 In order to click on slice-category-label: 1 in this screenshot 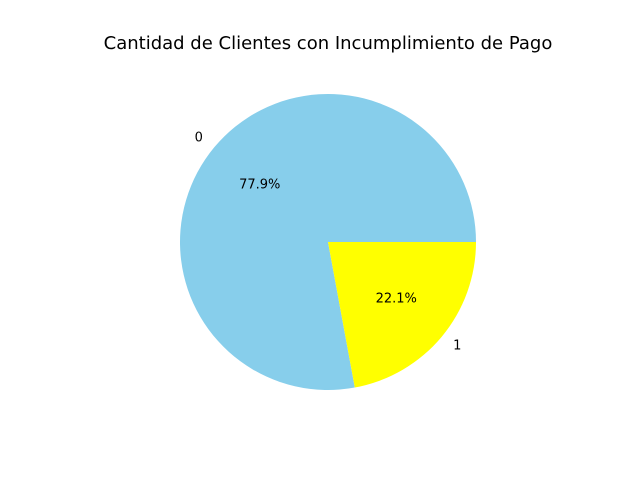, I will do `click(457, 346)`.